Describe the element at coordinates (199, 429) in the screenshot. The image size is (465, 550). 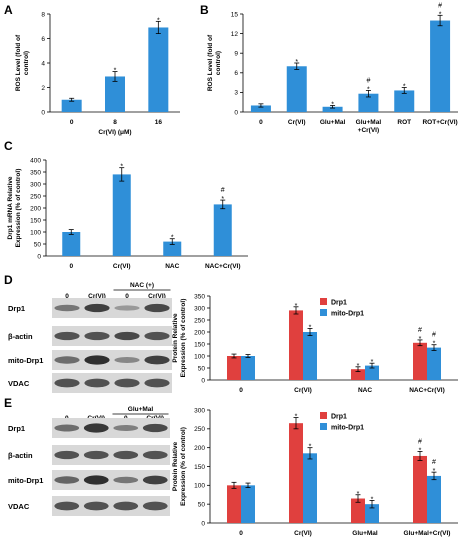
I see `y-tick-label: 250` at that location.